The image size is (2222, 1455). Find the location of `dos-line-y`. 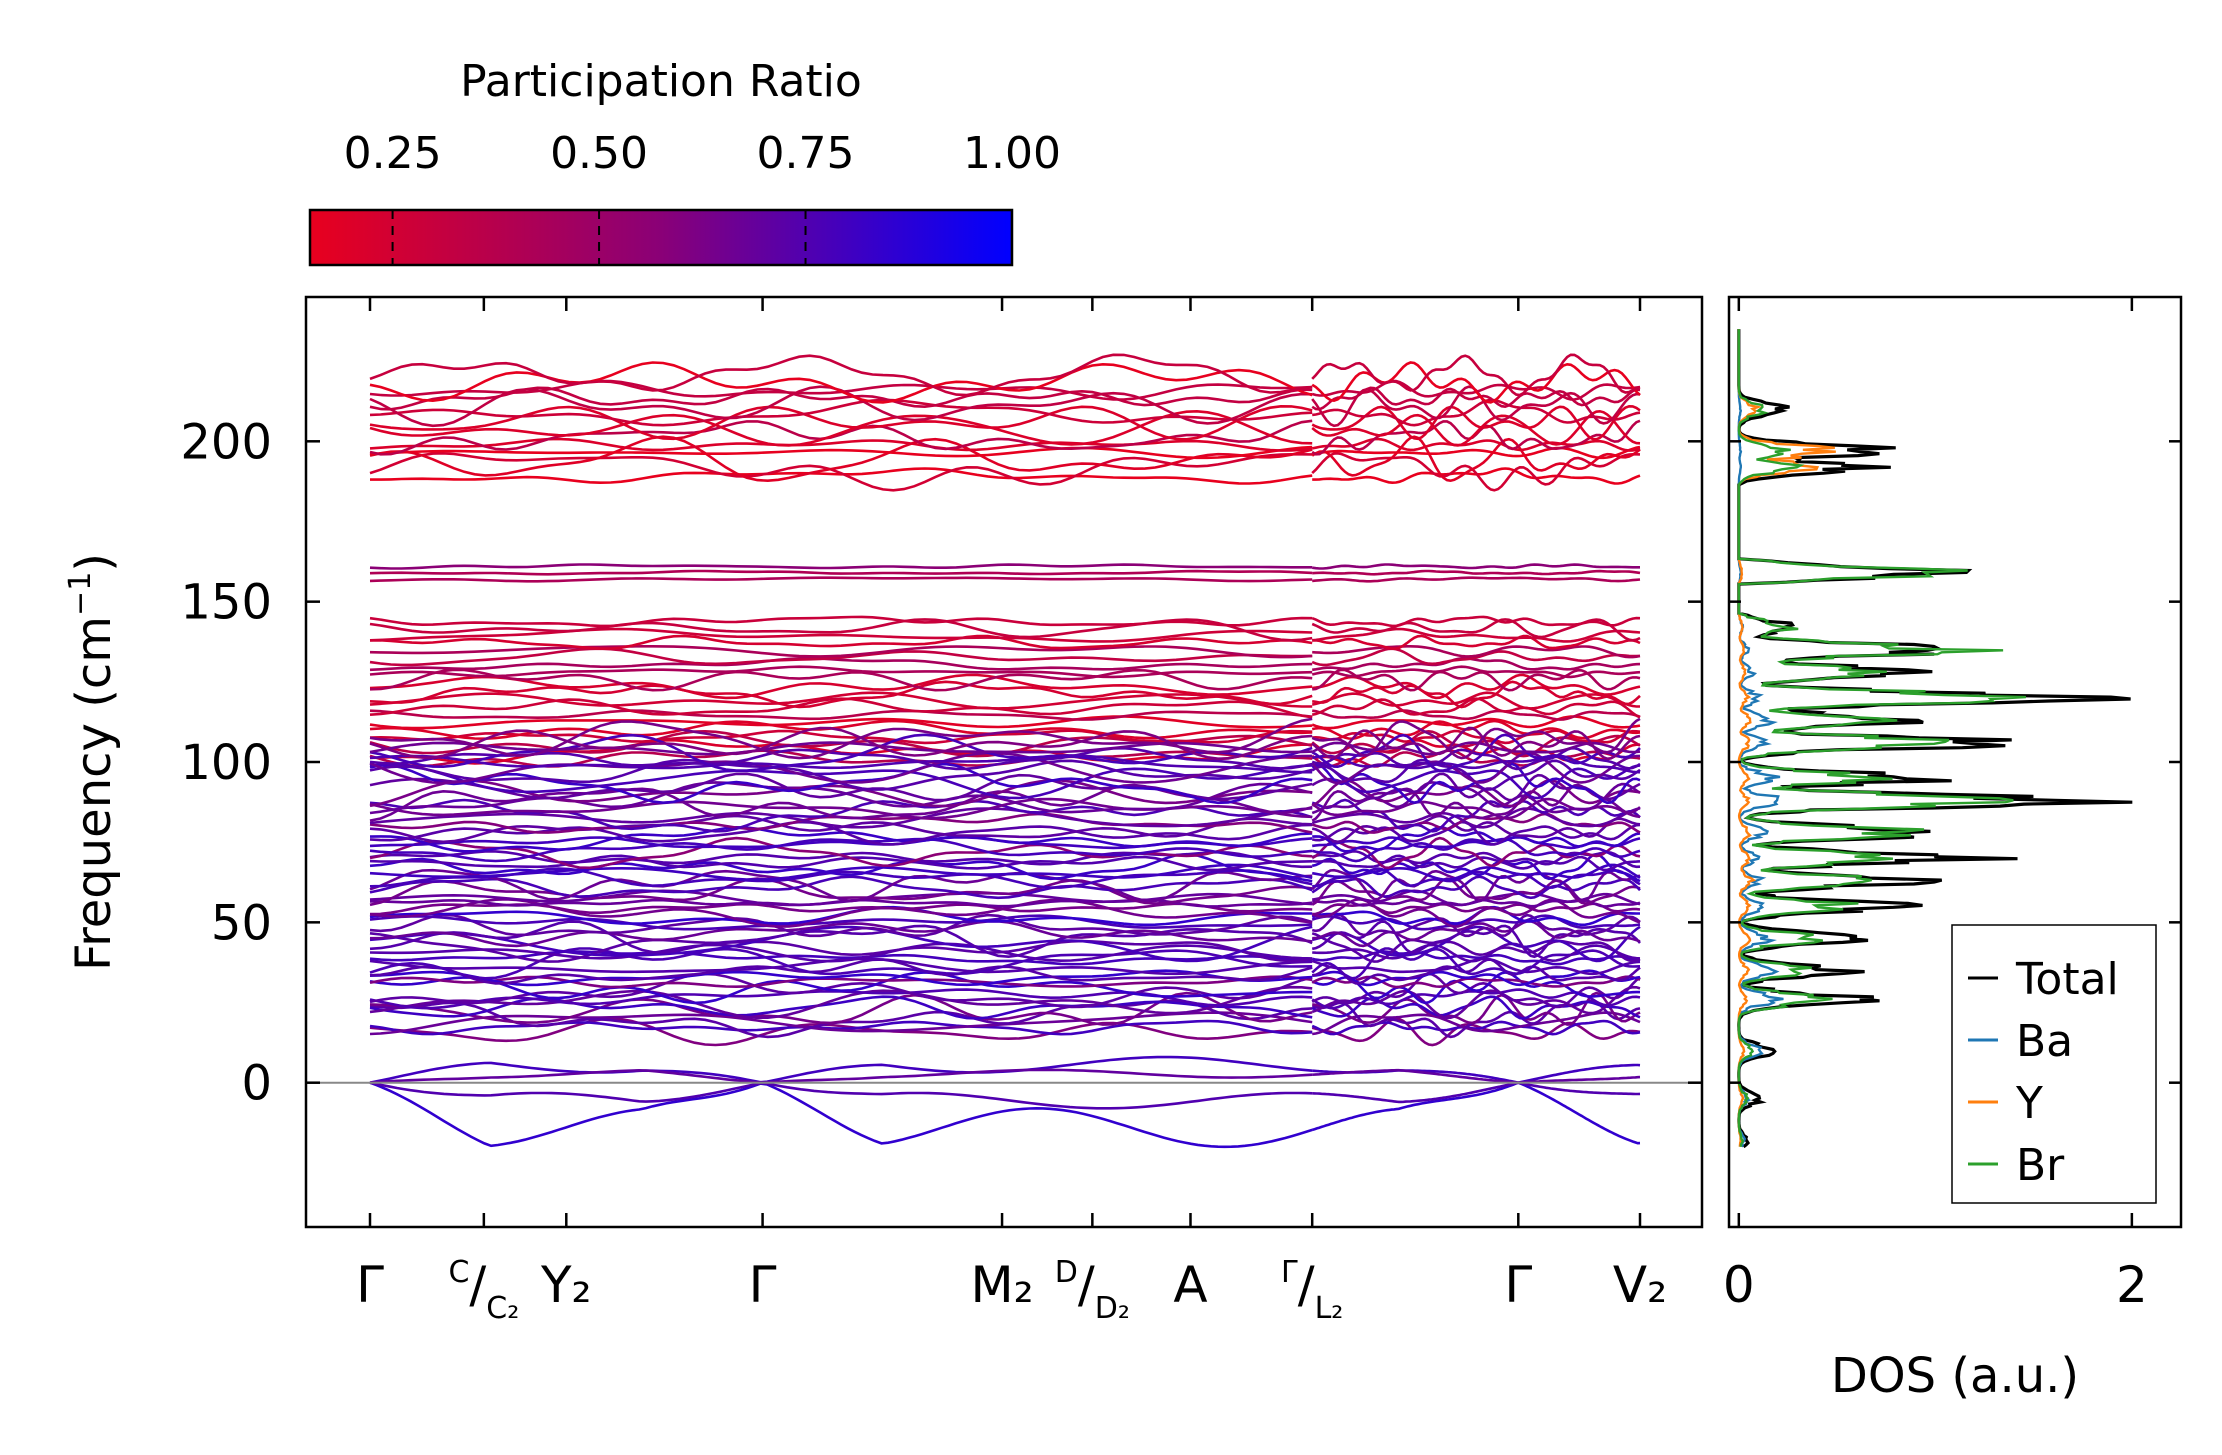

dos-line-y is located at coordinates (1786, 738).